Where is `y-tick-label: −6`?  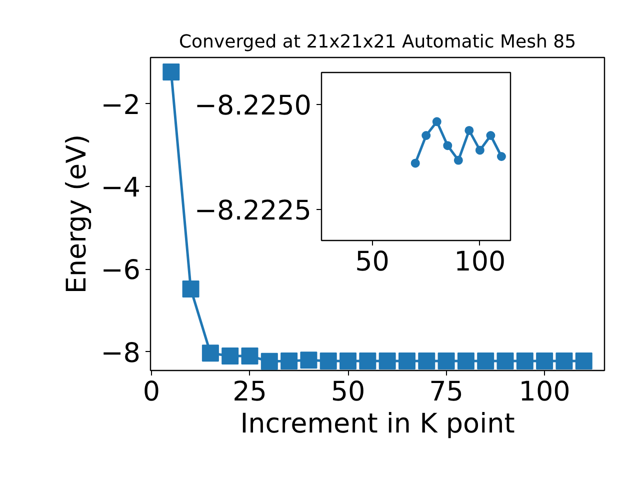 y-tick-label: −6 is located at coordinates (120, 270).